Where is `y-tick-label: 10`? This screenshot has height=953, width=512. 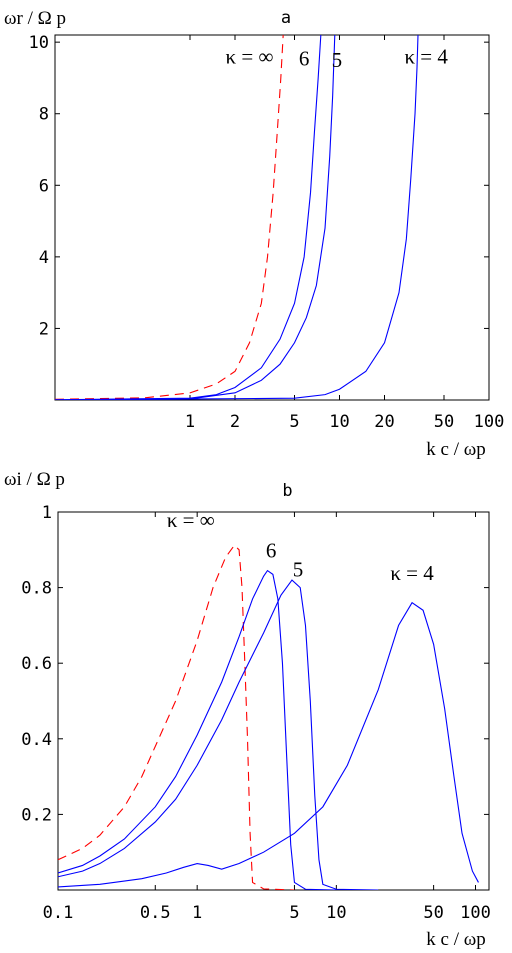
y-tick-label: 10 is located at coordinates (39, 43).